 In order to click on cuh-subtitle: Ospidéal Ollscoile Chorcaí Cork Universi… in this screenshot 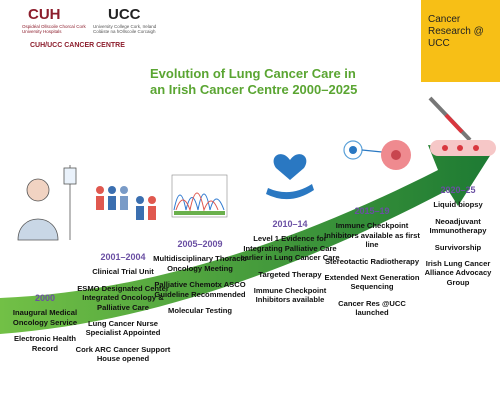, I will do `click(54, 29)`.